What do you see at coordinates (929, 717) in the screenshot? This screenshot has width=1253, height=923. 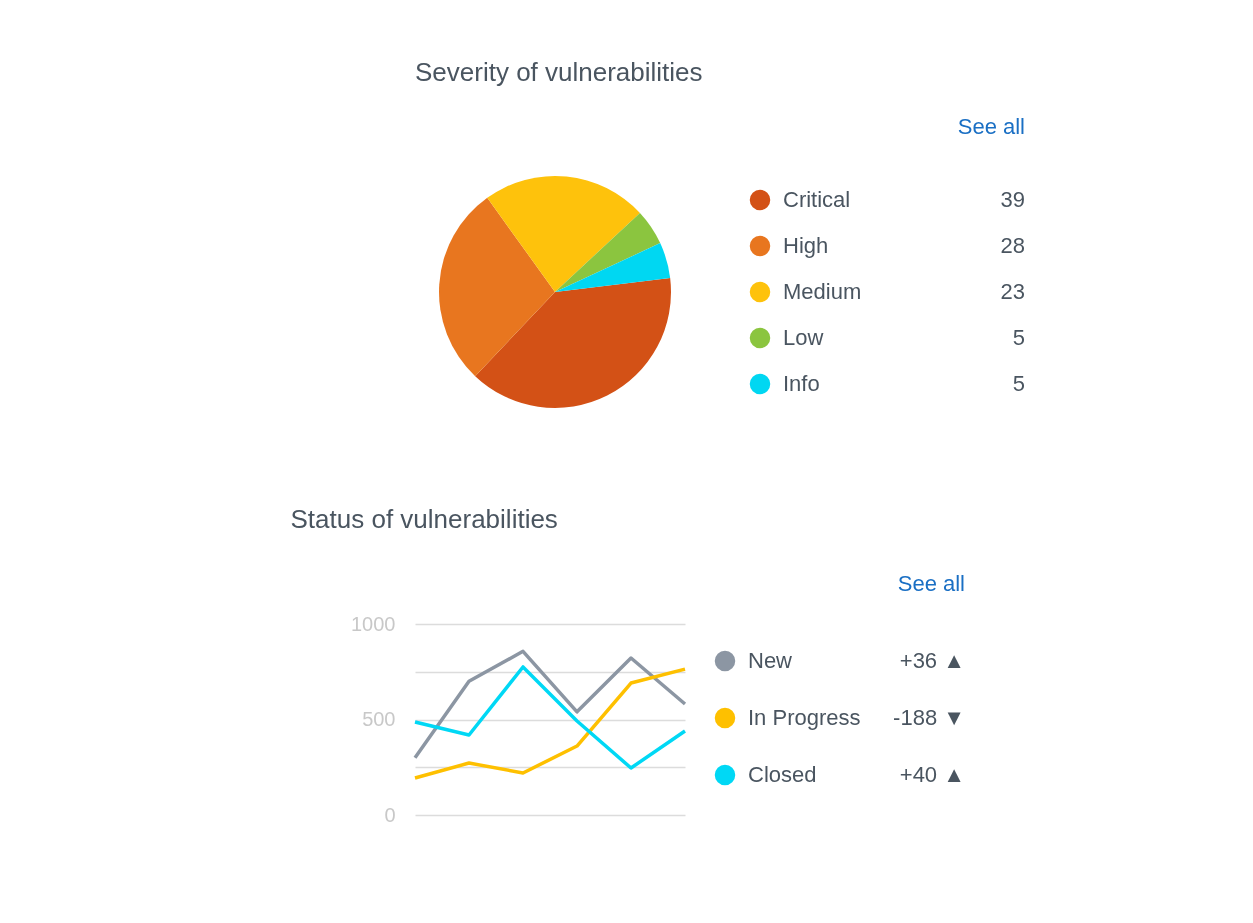 I see `text: -188 ▼` at bounding box center [929, 717].